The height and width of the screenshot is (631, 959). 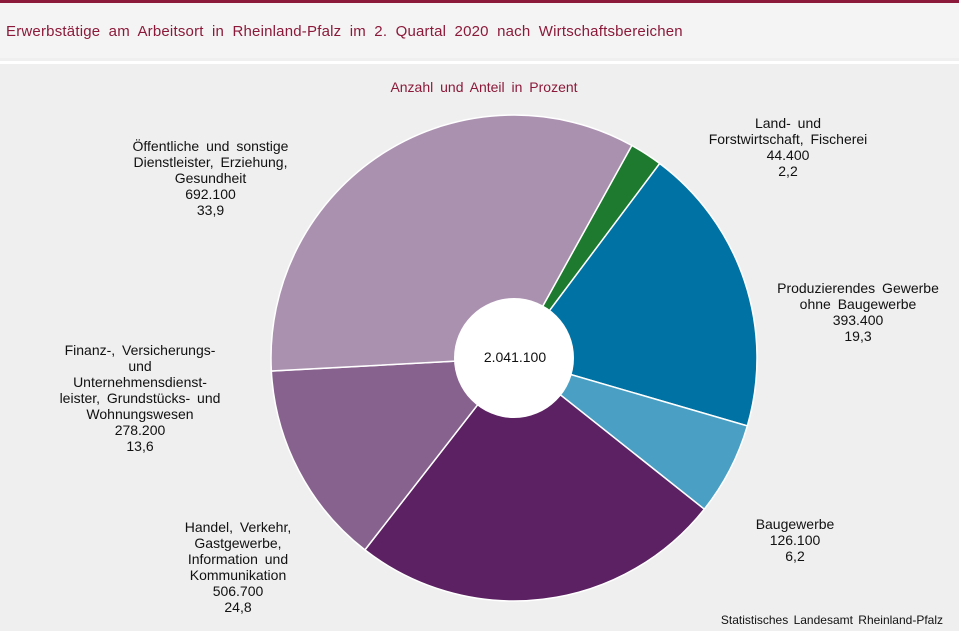 I want to click on donut-hole, so click(x=514, y=358).